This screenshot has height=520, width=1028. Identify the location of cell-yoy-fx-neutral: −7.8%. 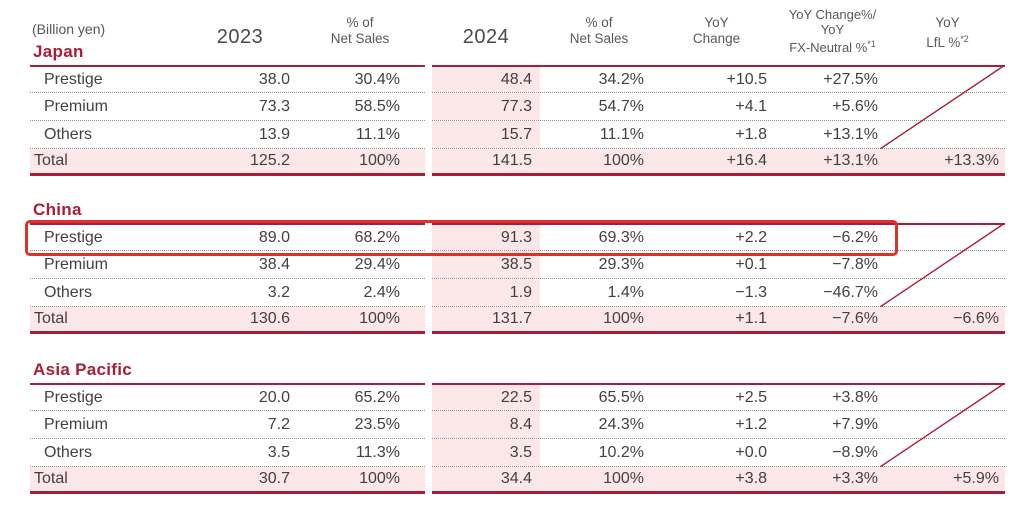
(855, 264).